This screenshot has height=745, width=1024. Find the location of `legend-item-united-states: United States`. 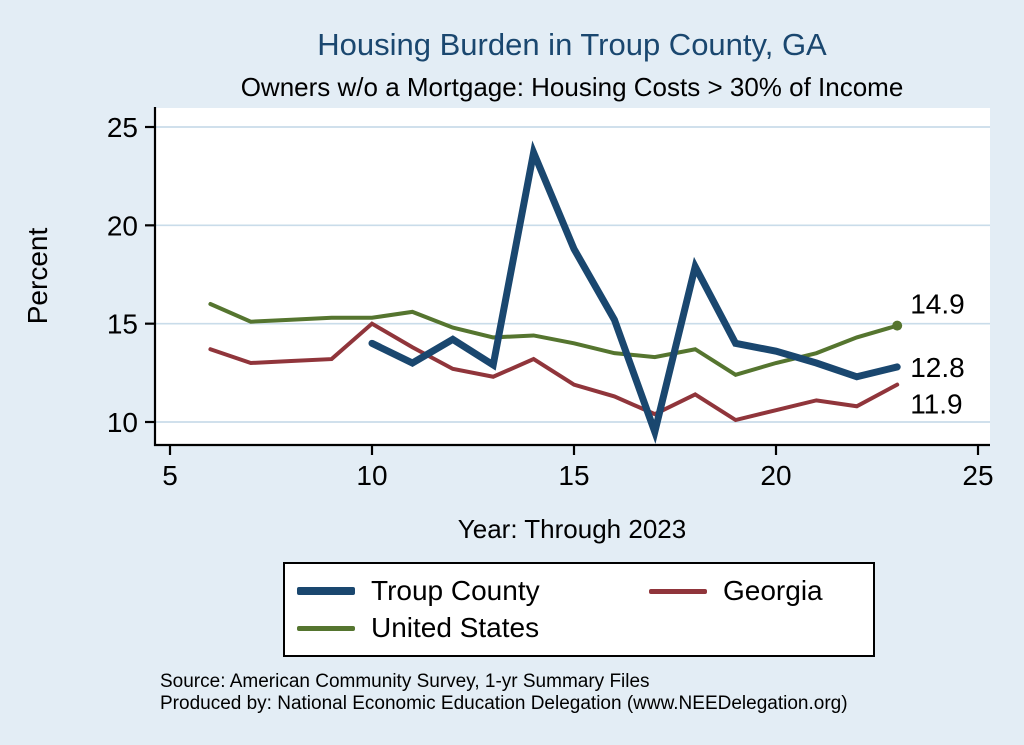

legend-item-united-states: United States is located at coordinates (473, 628).